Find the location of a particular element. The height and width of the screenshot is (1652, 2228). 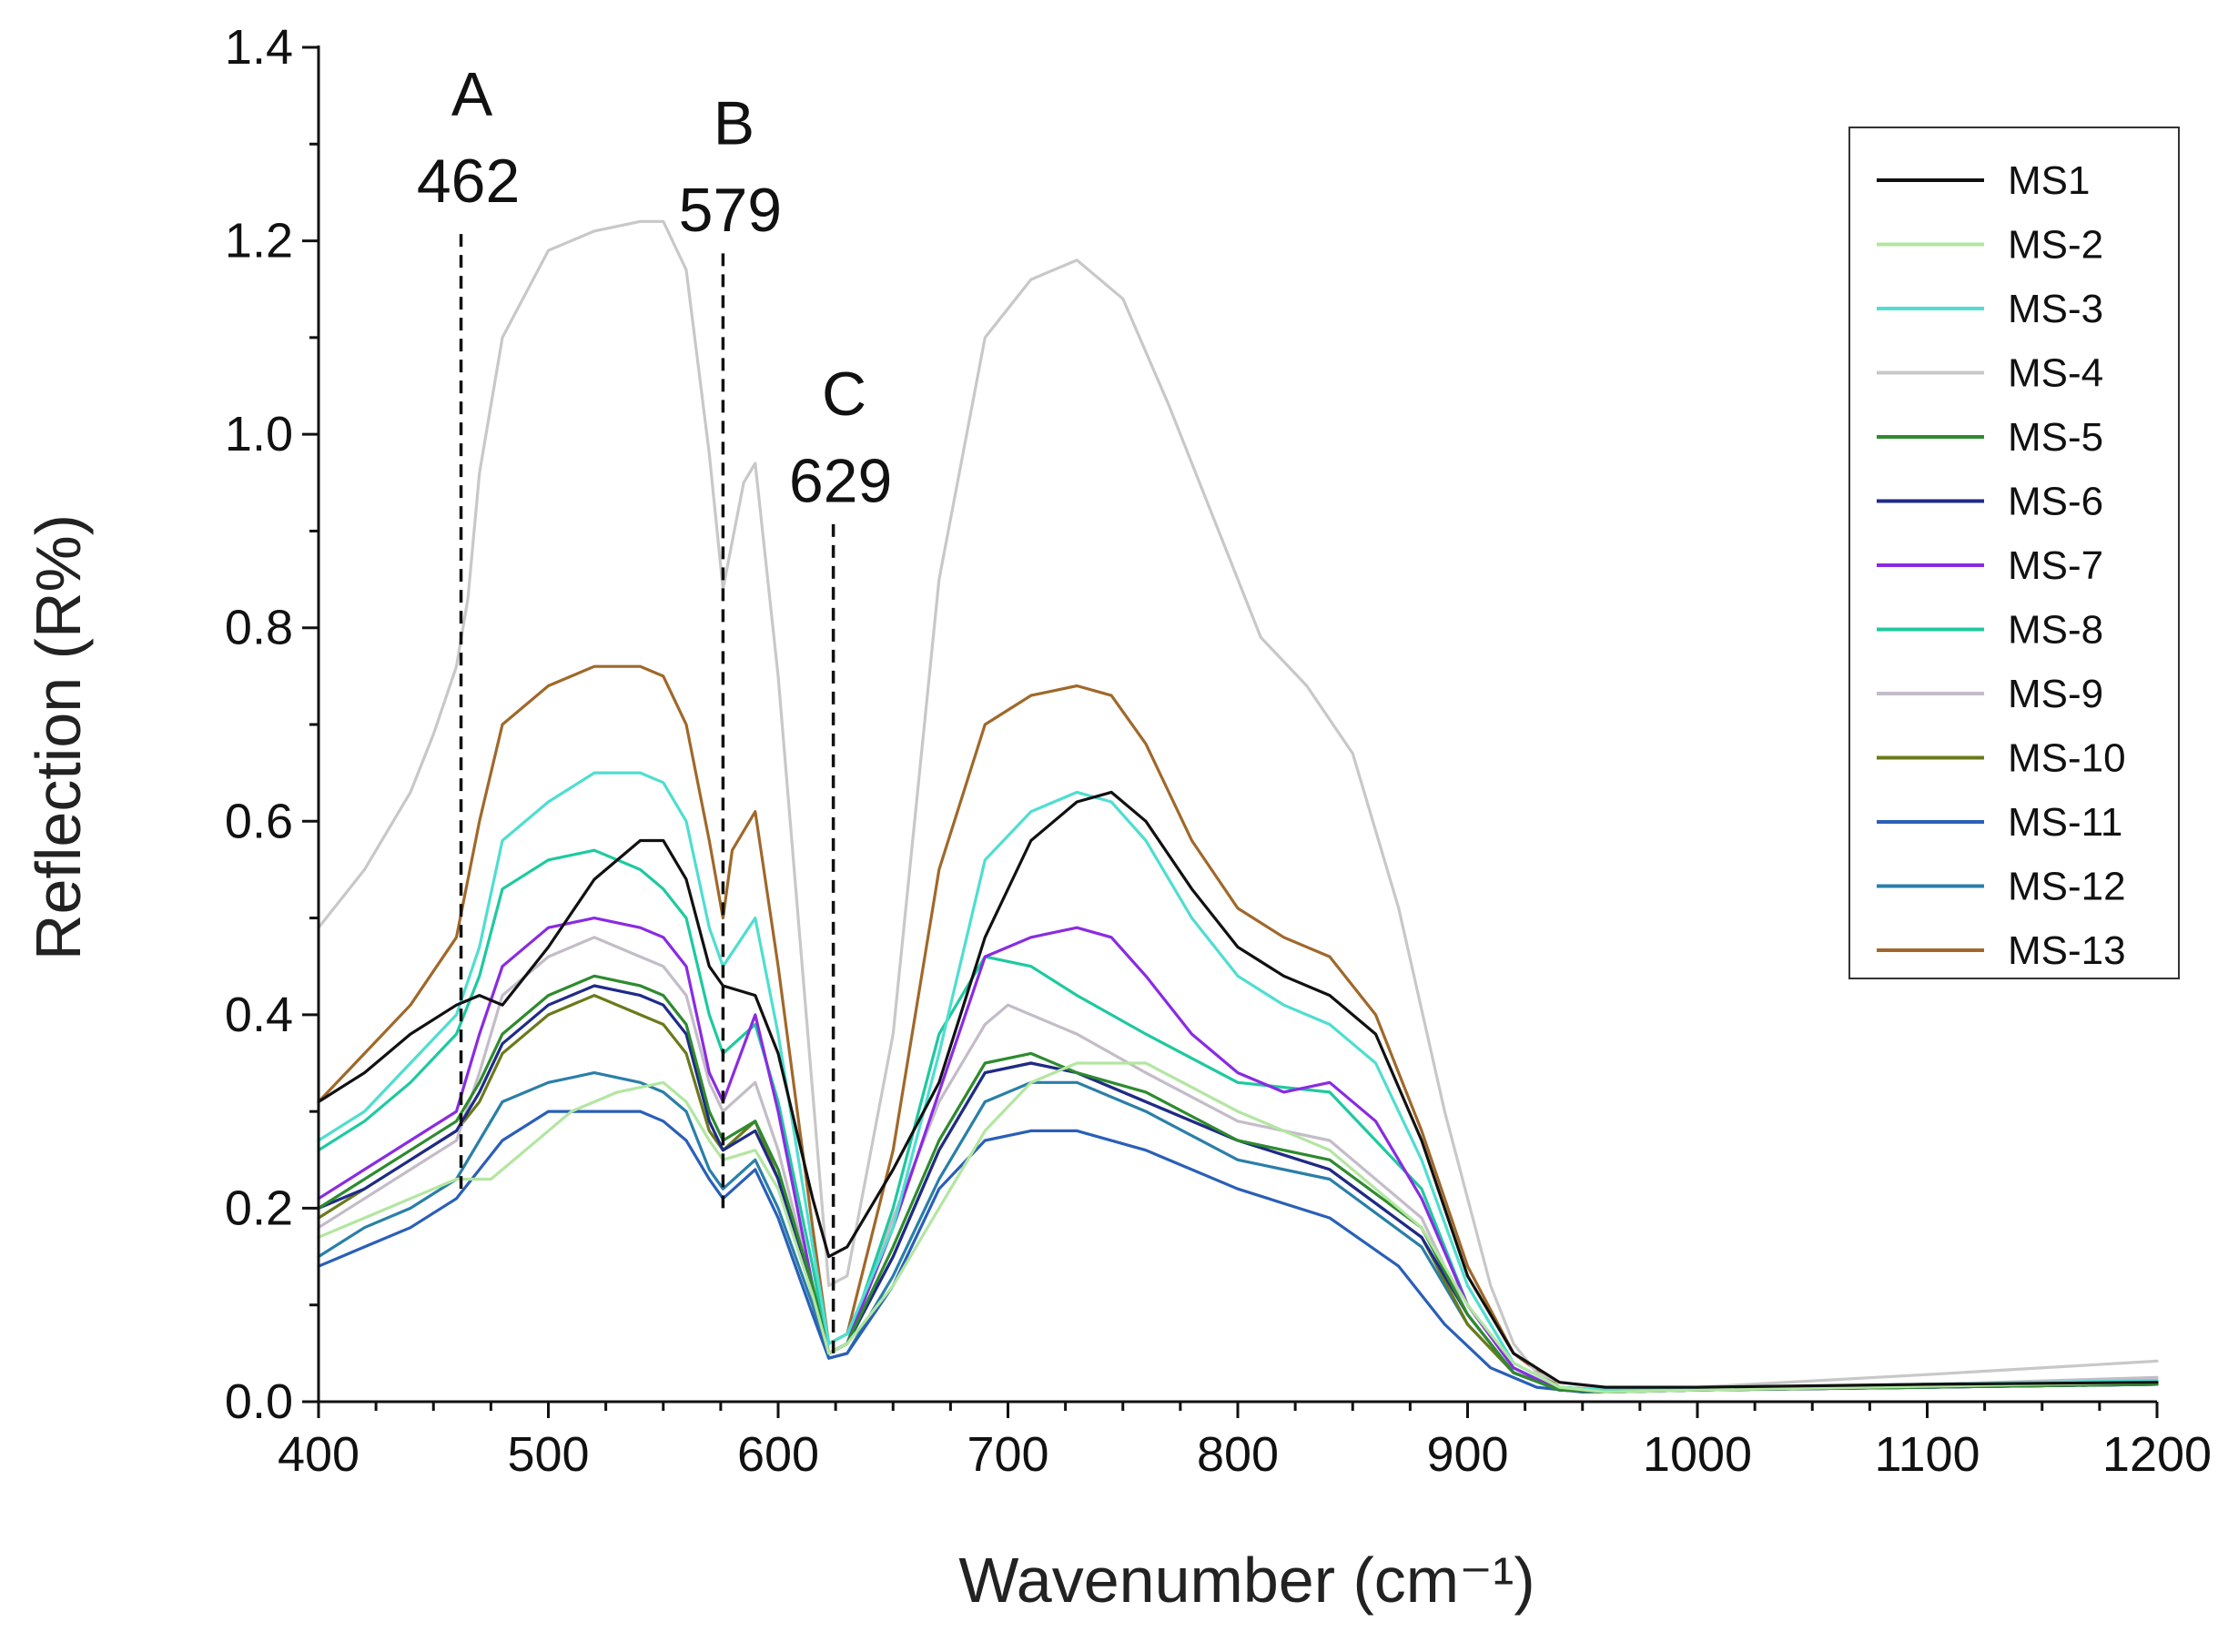

x-tick-label: 900 is located at coordinates (1467, 1455).